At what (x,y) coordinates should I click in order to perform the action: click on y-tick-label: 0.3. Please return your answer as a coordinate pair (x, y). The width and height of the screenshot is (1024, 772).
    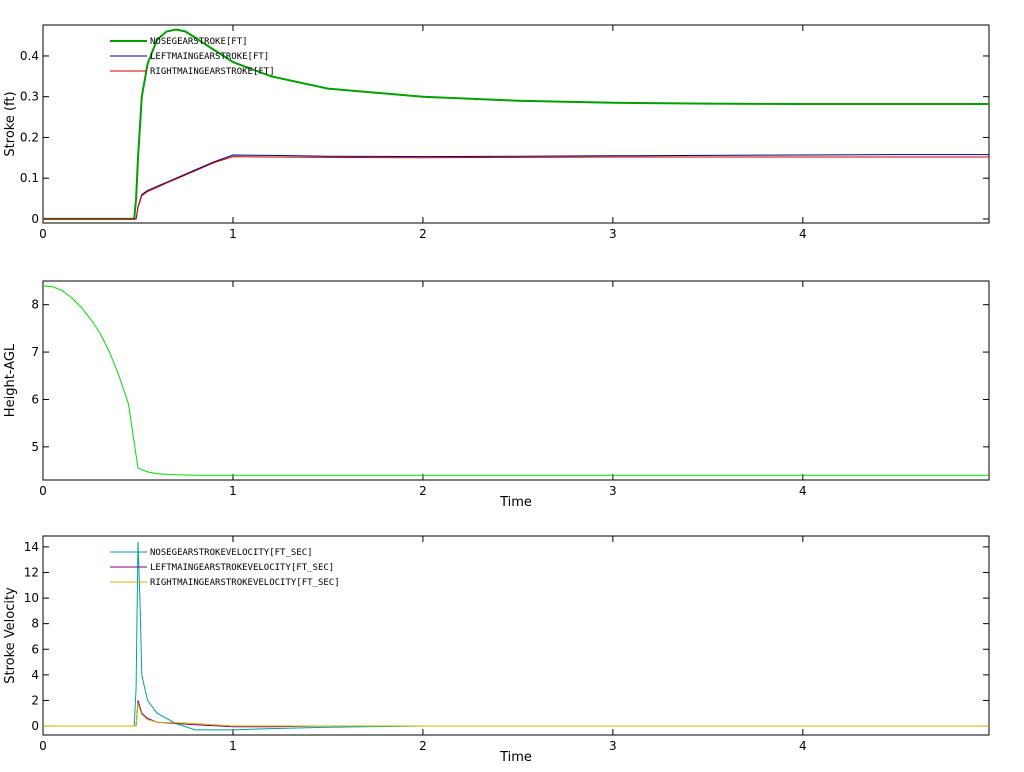
    Looking at the image, I should click on (29, 97).